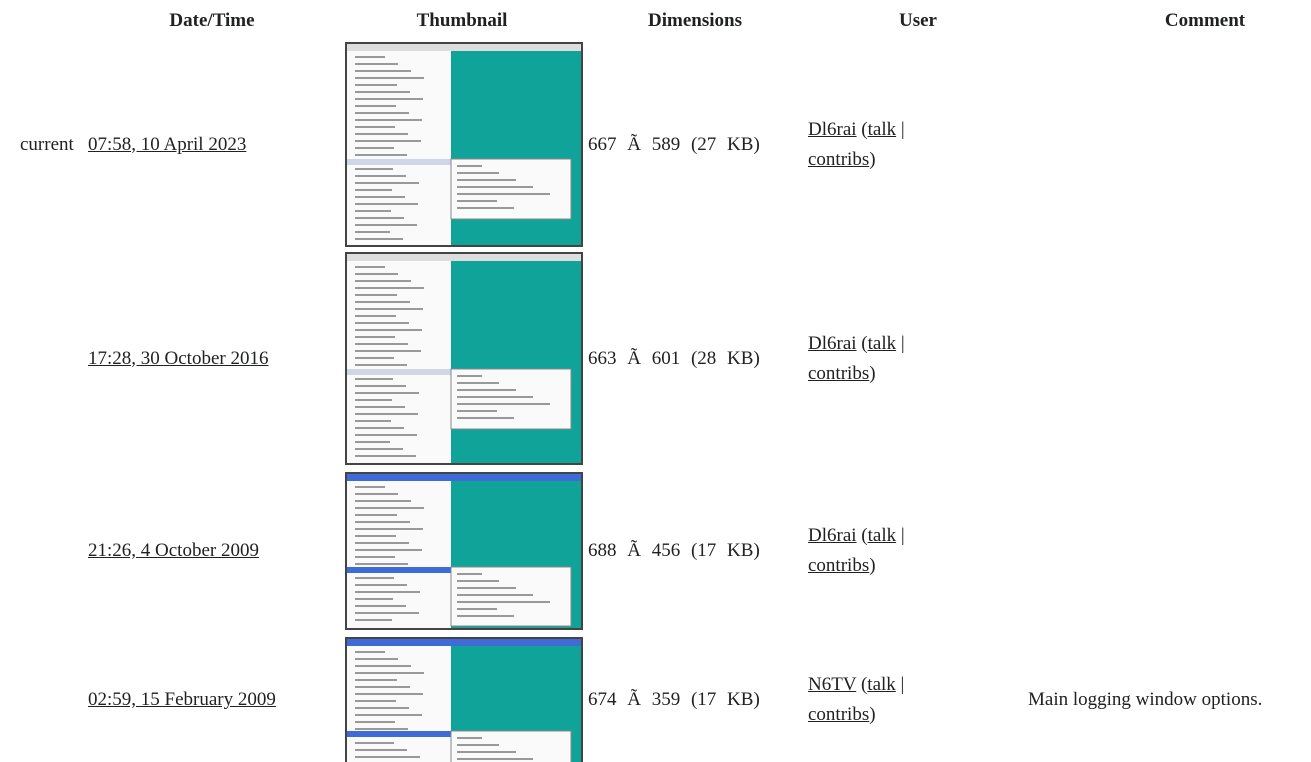  I want to click on dimensions: 688 Ã 456 (17 KB), so click(674, 550).